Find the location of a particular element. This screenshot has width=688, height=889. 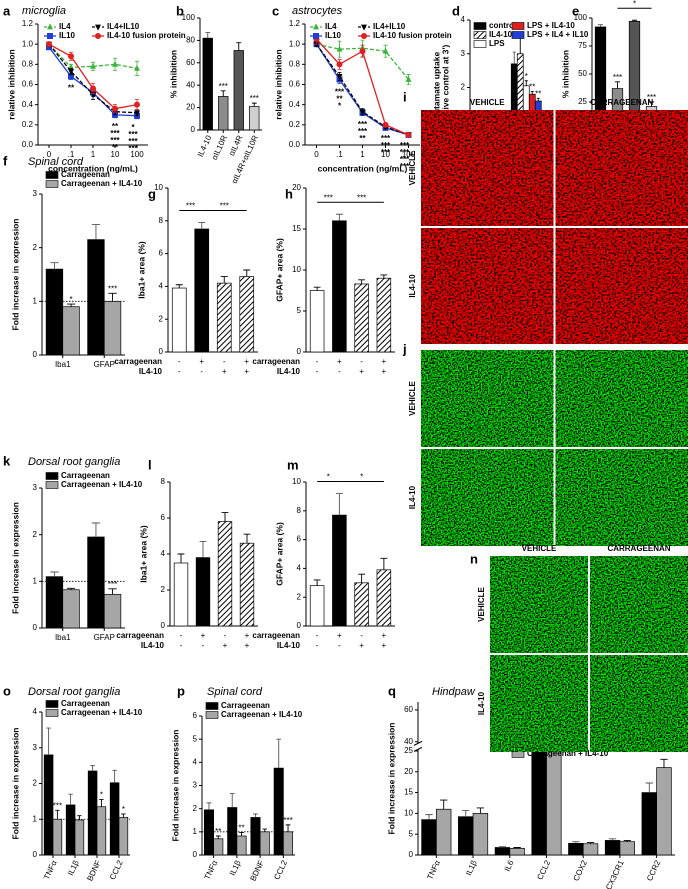

chart-title: Dorsal root ganglia is located at coordinates (74, 692).